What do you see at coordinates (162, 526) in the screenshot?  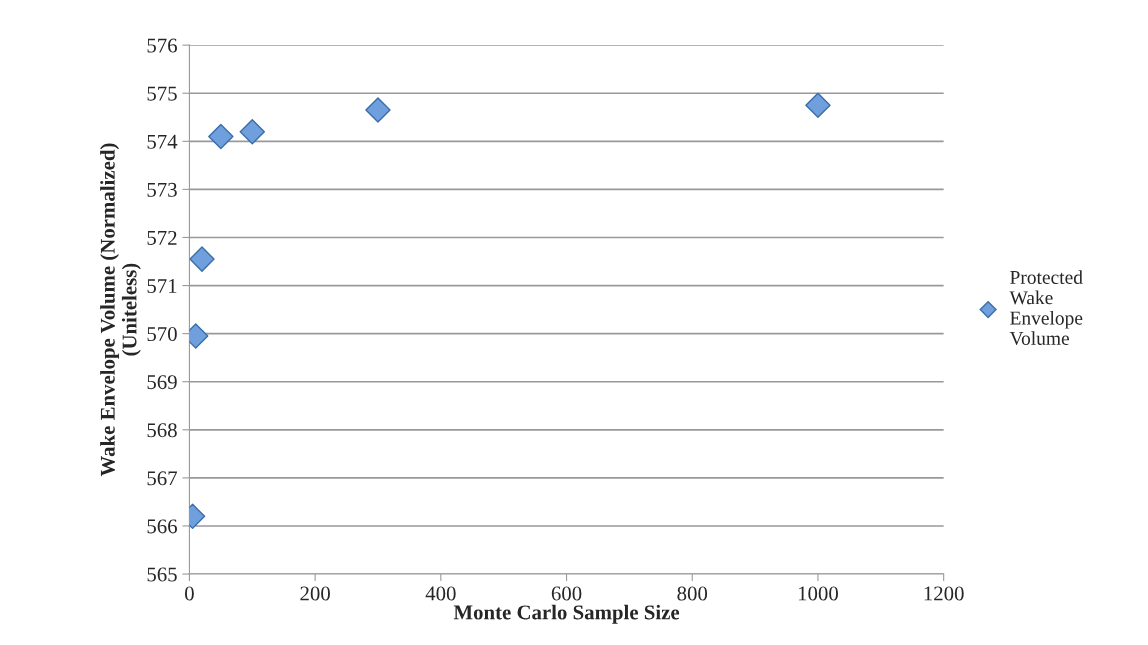 I see `y-tick-label: 566` at bounding box center [162, 526].